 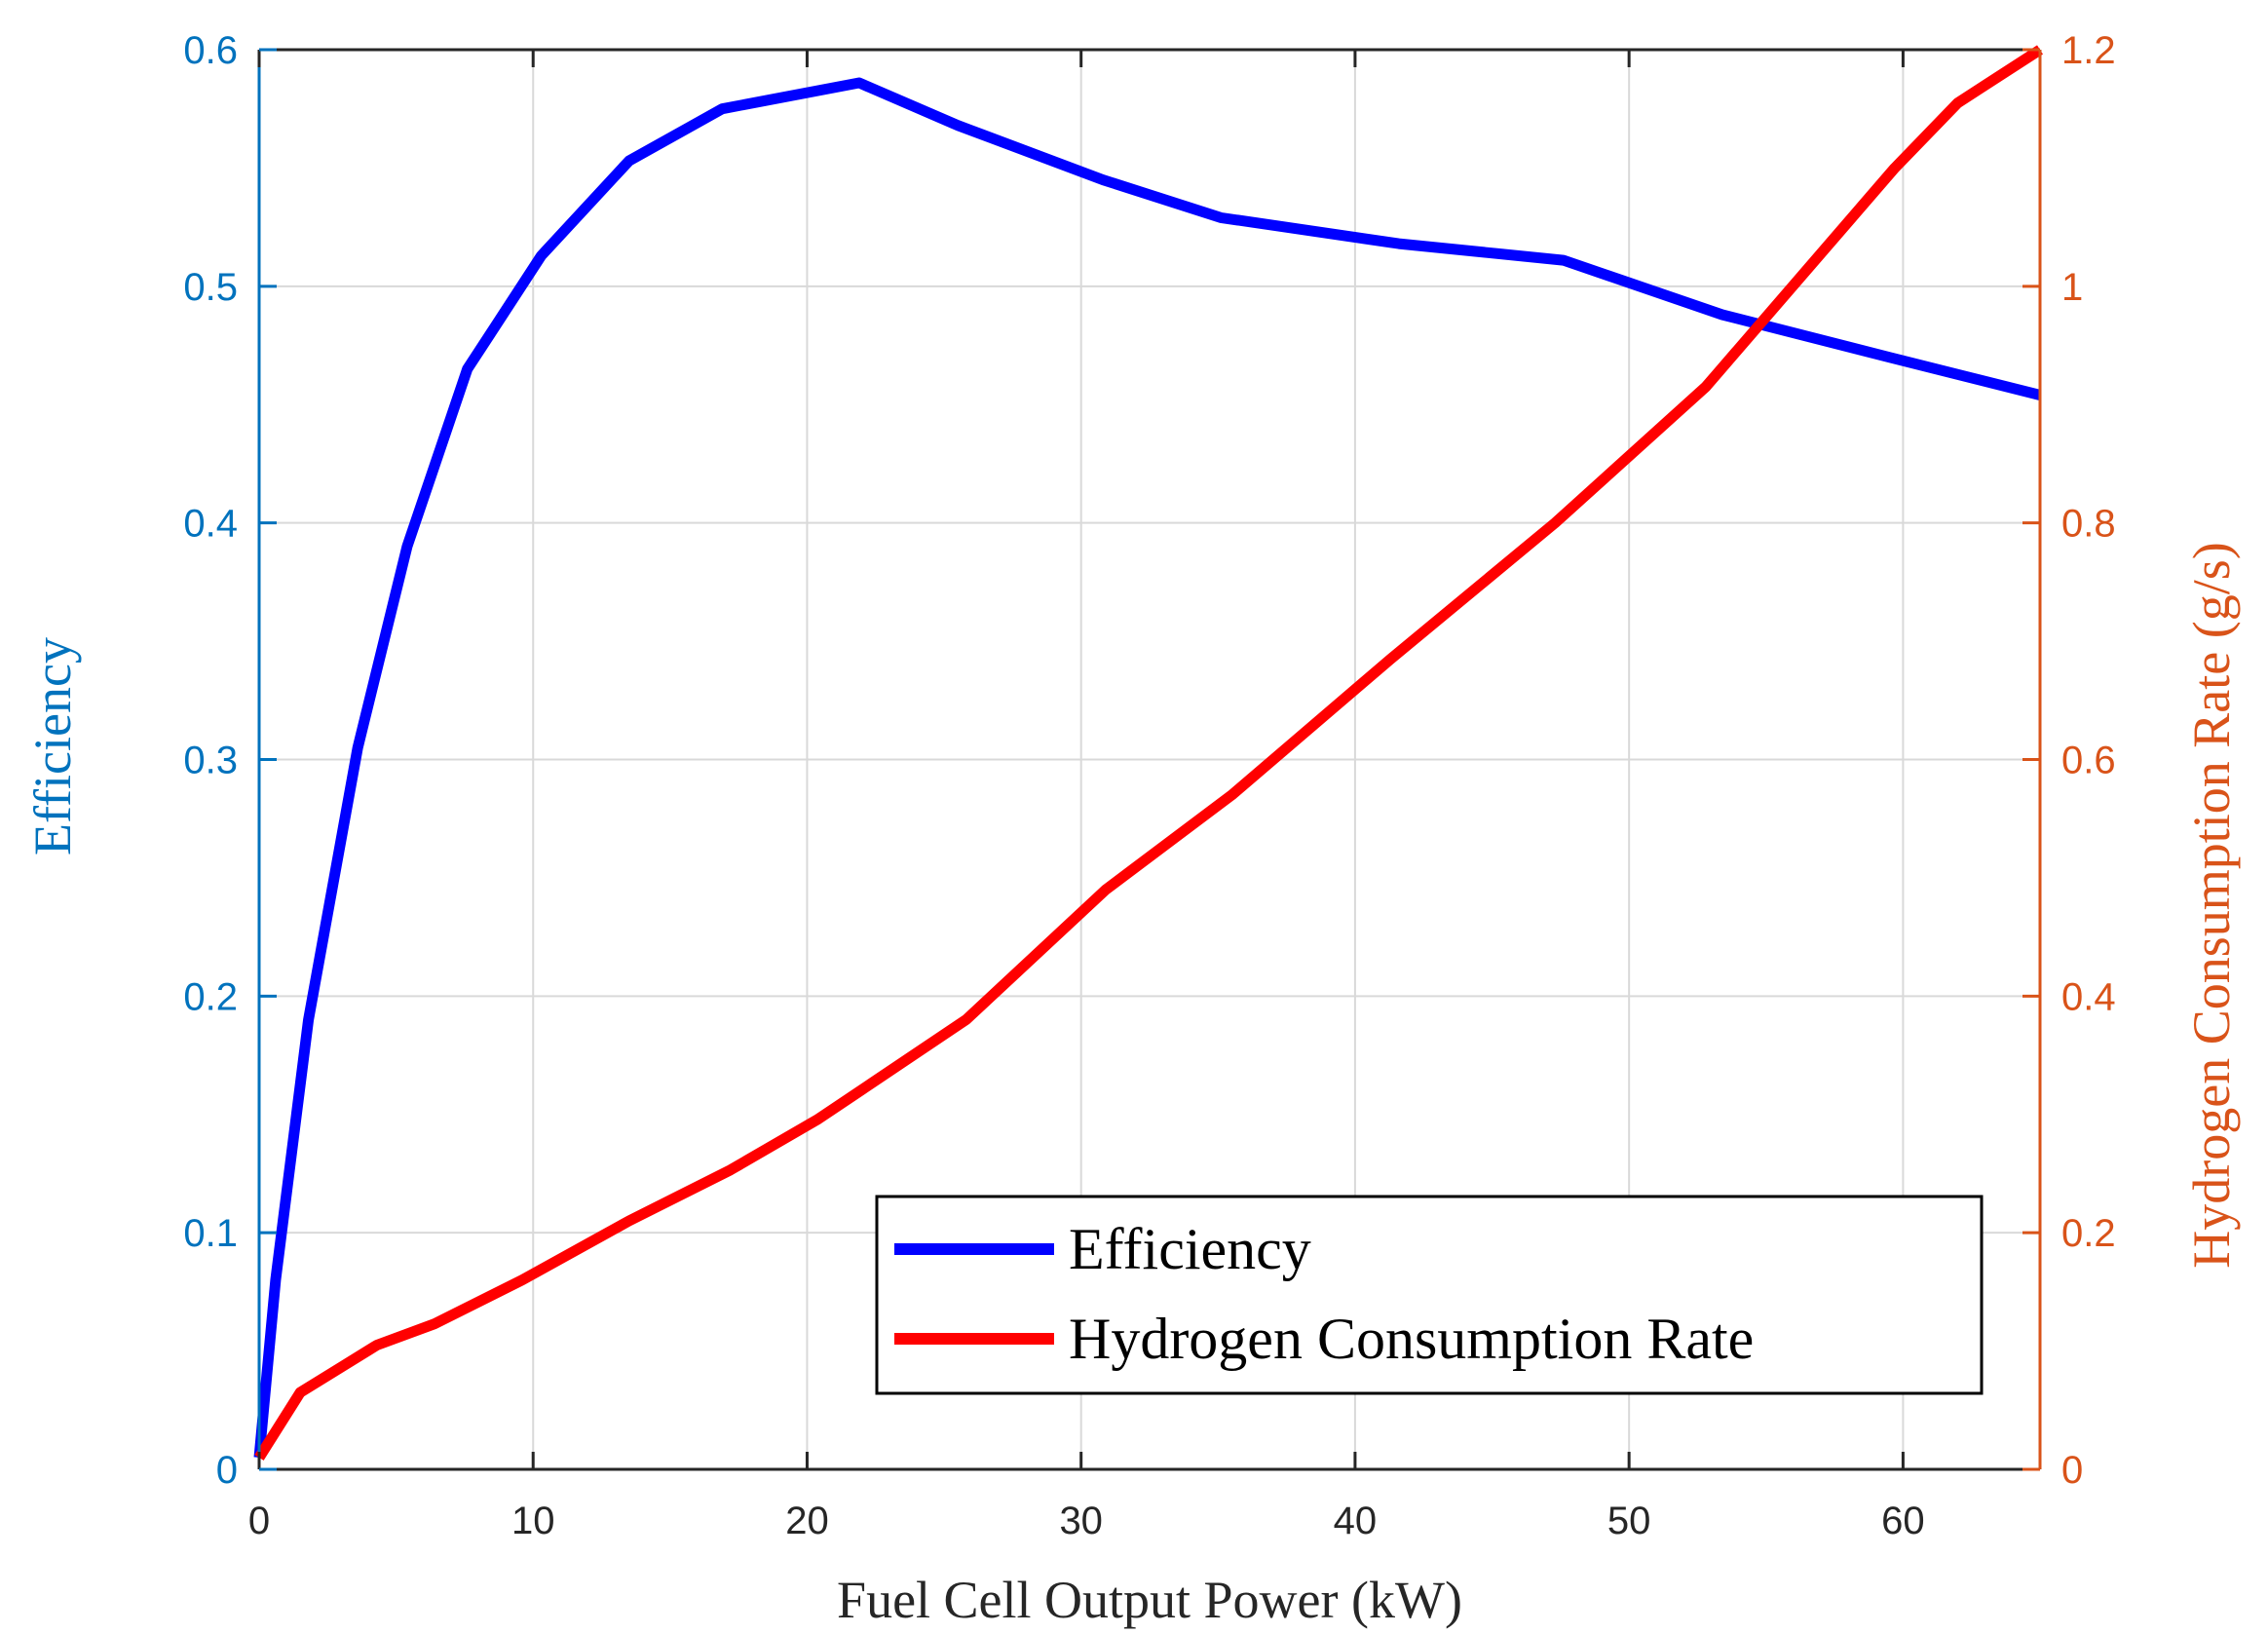 I want to click on y-left-tick-label: 0.1, so click(x=211, y=1233).